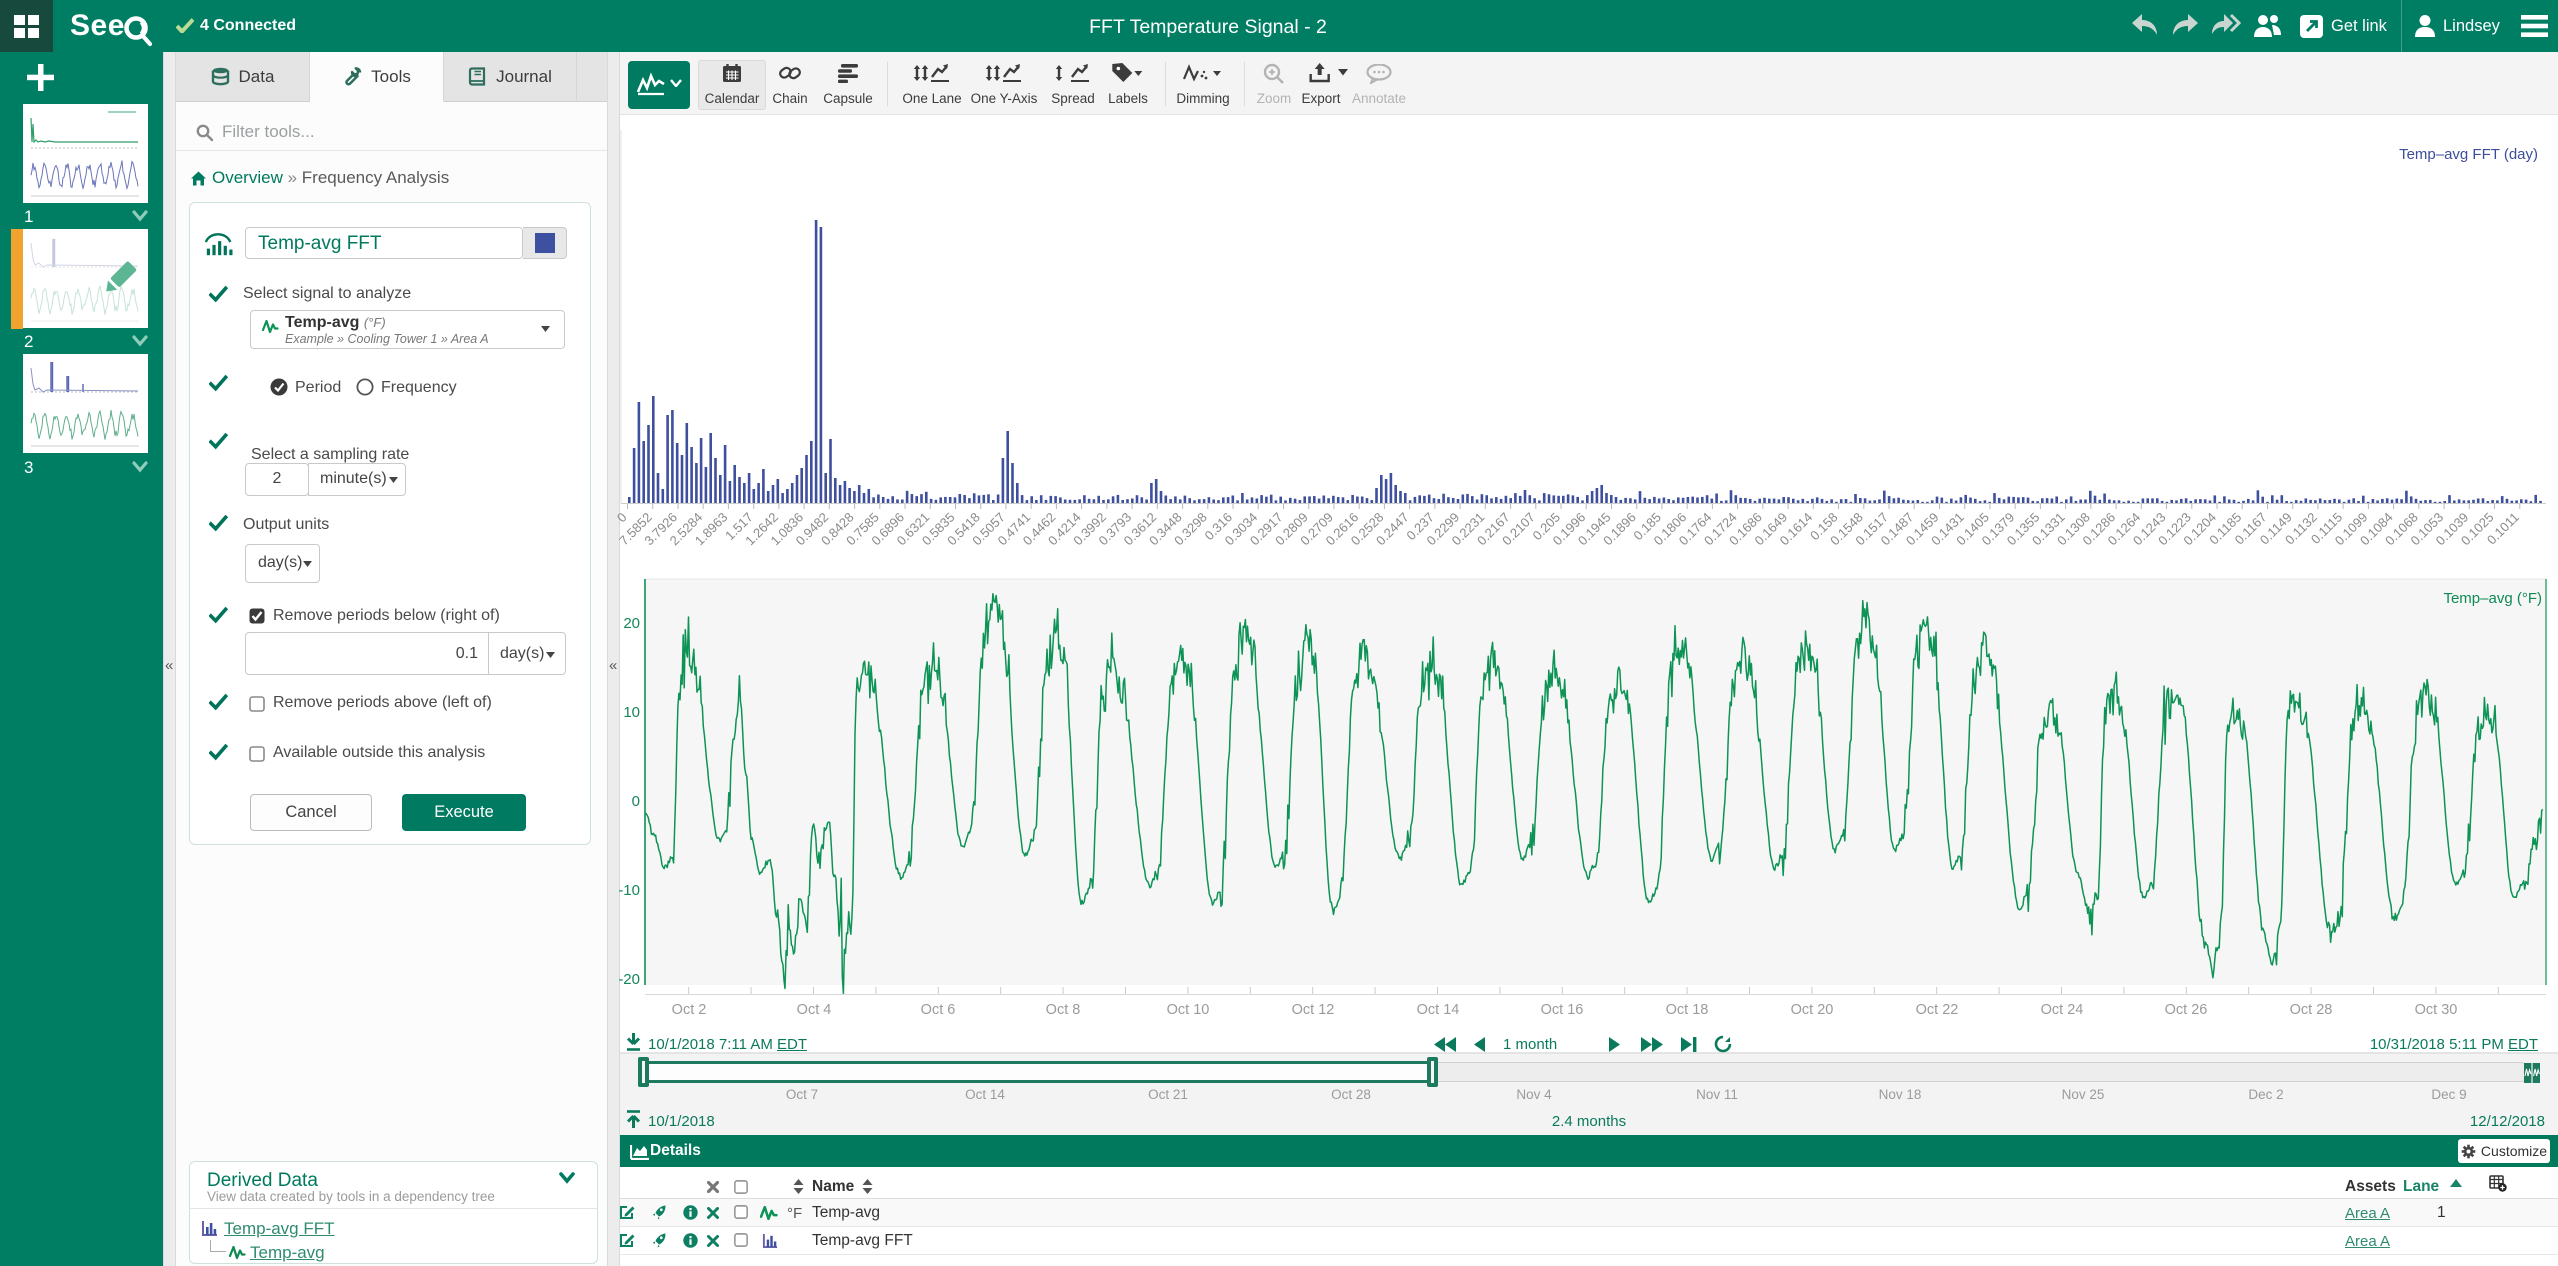  What do you see at coordinates (2492, 598) in the screenshot?
I see `svg-text: Temp–avg (°F)` at bounding box center [2492, 598].